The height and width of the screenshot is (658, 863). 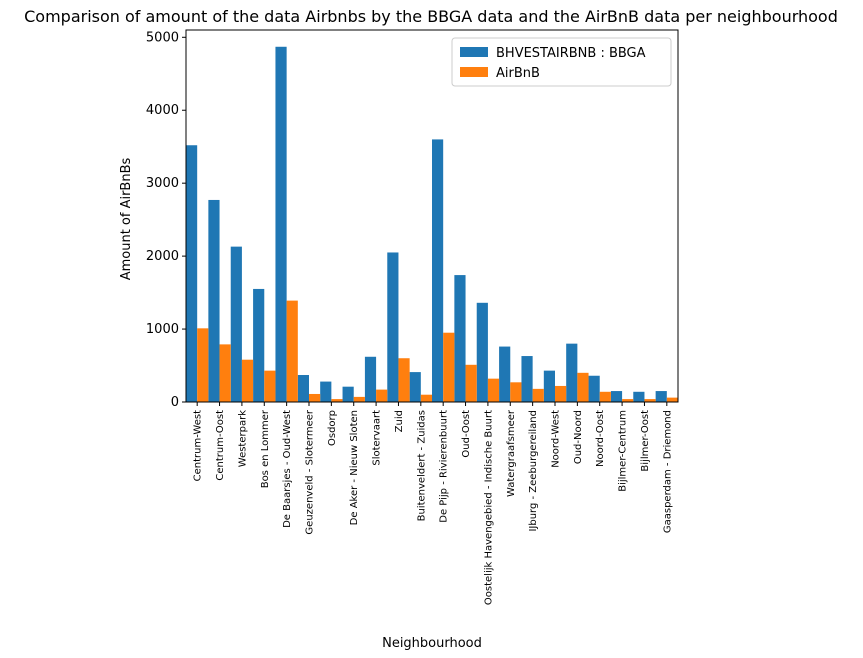 I want to click on y-tick-label: 3000, so click(x=162, y=183).